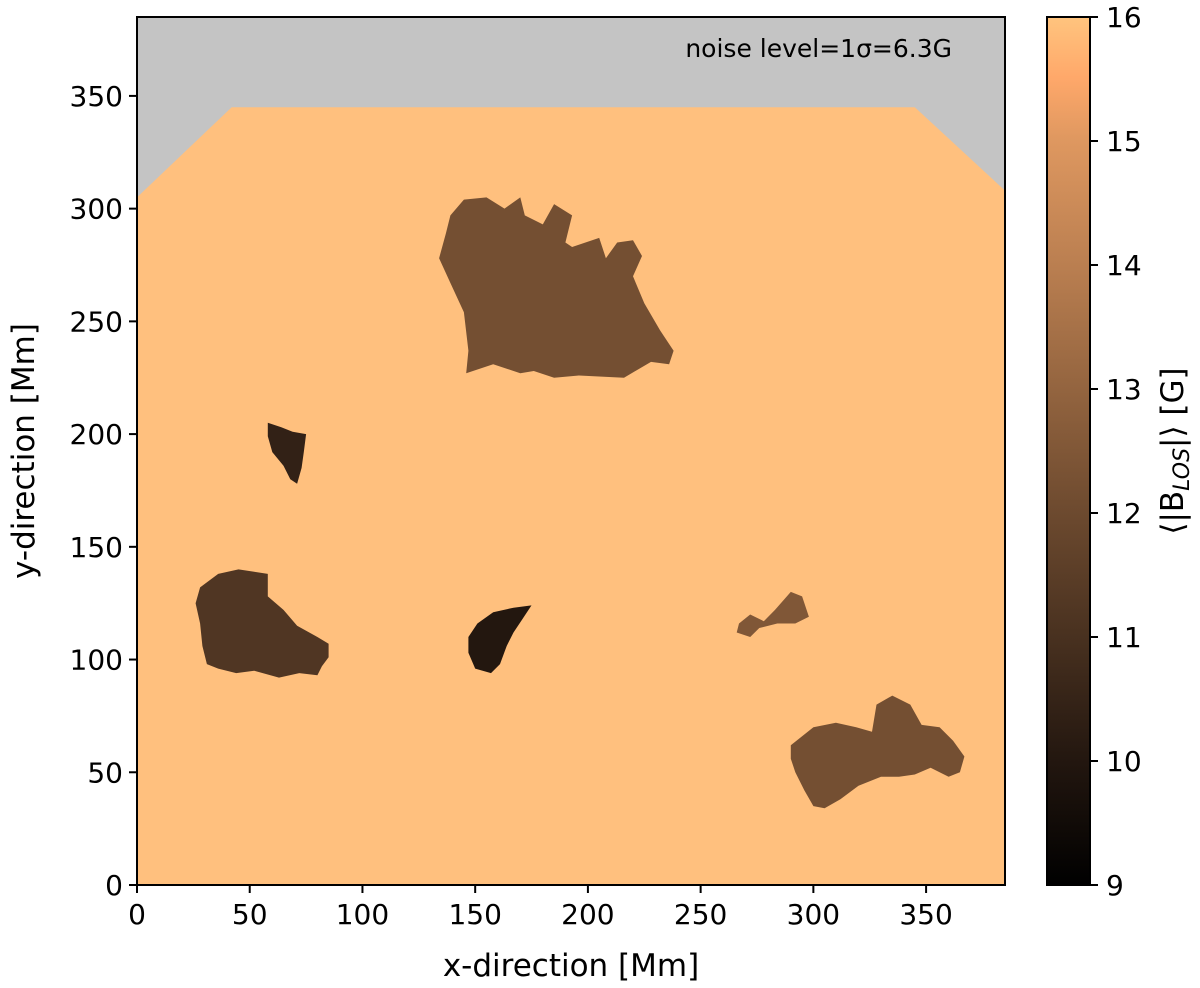 The width and height of the screenshot is (1200, 988). Describe the element at coordinates (24, 451) in the screenshot. I see `y-axis-label: y-direction [Mm]` at that location.